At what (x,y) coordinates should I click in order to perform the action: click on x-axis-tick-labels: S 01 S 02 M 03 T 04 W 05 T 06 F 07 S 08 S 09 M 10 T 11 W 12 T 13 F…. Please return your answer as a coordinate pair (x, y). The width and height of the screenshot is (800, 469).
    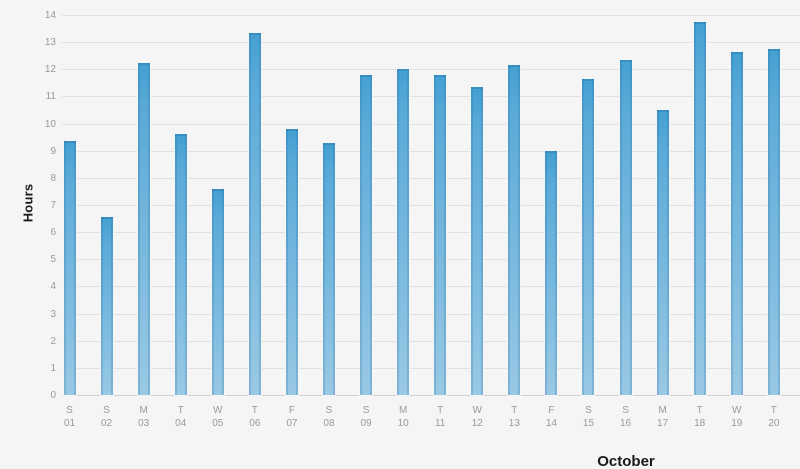
    Looking at the image, I should click on (431, 417).